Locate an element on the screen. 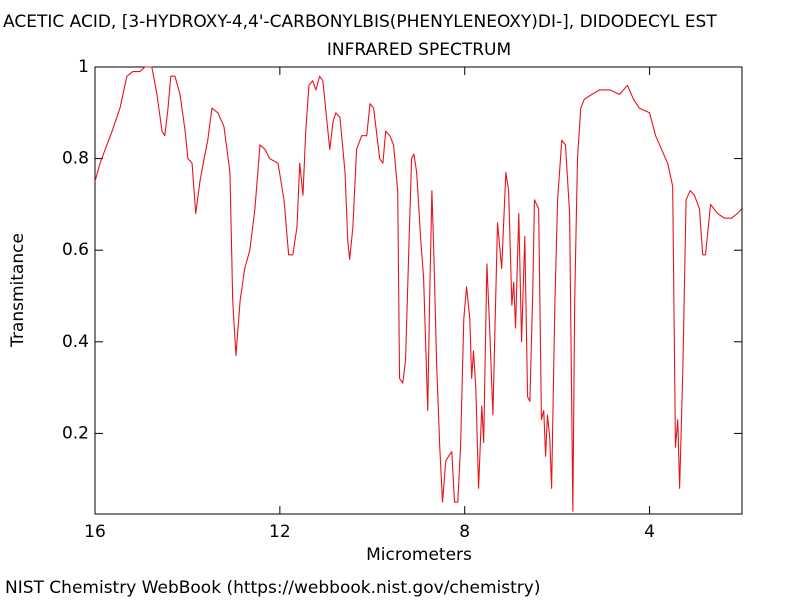 The height and width of the screenshot is (600, 800). chart-subtitle: INFRARED SPECTRUM is located at coordinates (419, 50).